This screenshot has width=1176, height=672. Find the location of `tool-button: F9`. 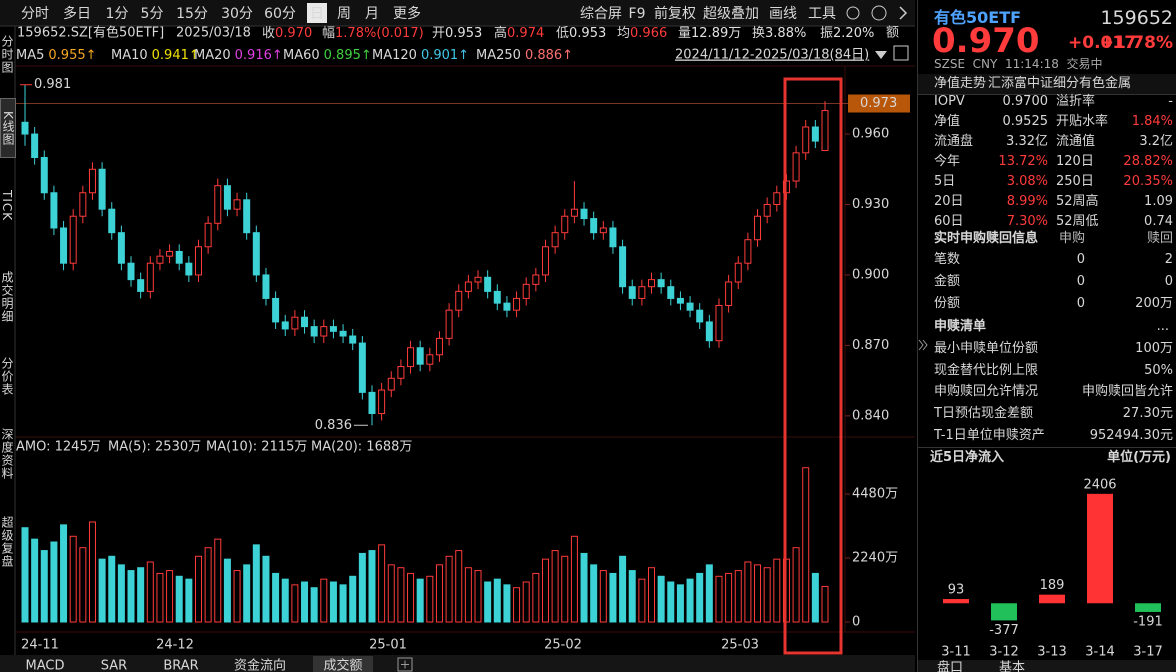

tool-button: F9 is located at coordinates (637, 14).